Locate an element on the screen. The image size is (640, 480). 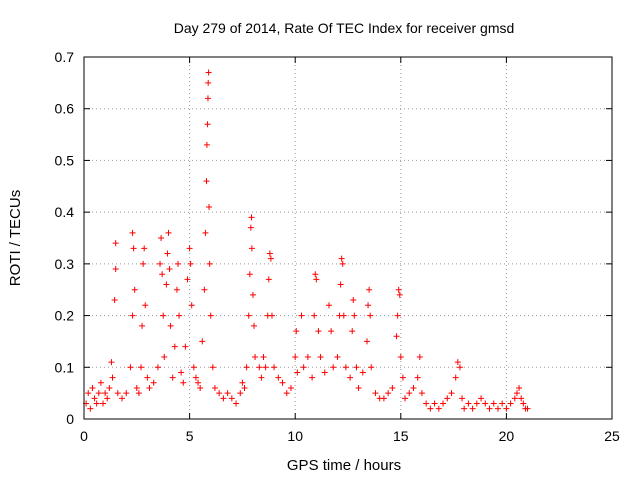
y-tick-label: 0.1 is located at coordinates (65, 367).